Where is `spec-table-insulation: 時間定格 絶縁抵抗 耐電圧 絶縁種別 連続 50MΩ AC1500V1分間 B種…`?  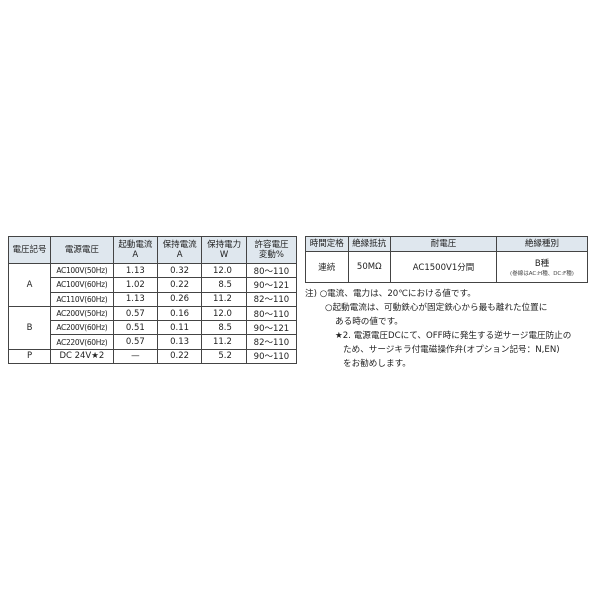
spec-table-insulation: 時間定格 絶縁抵抗 耐電圧 絶縁種別 連続 50MΩ AC1500V1分間 B種… is located at coordinates (446, 259).